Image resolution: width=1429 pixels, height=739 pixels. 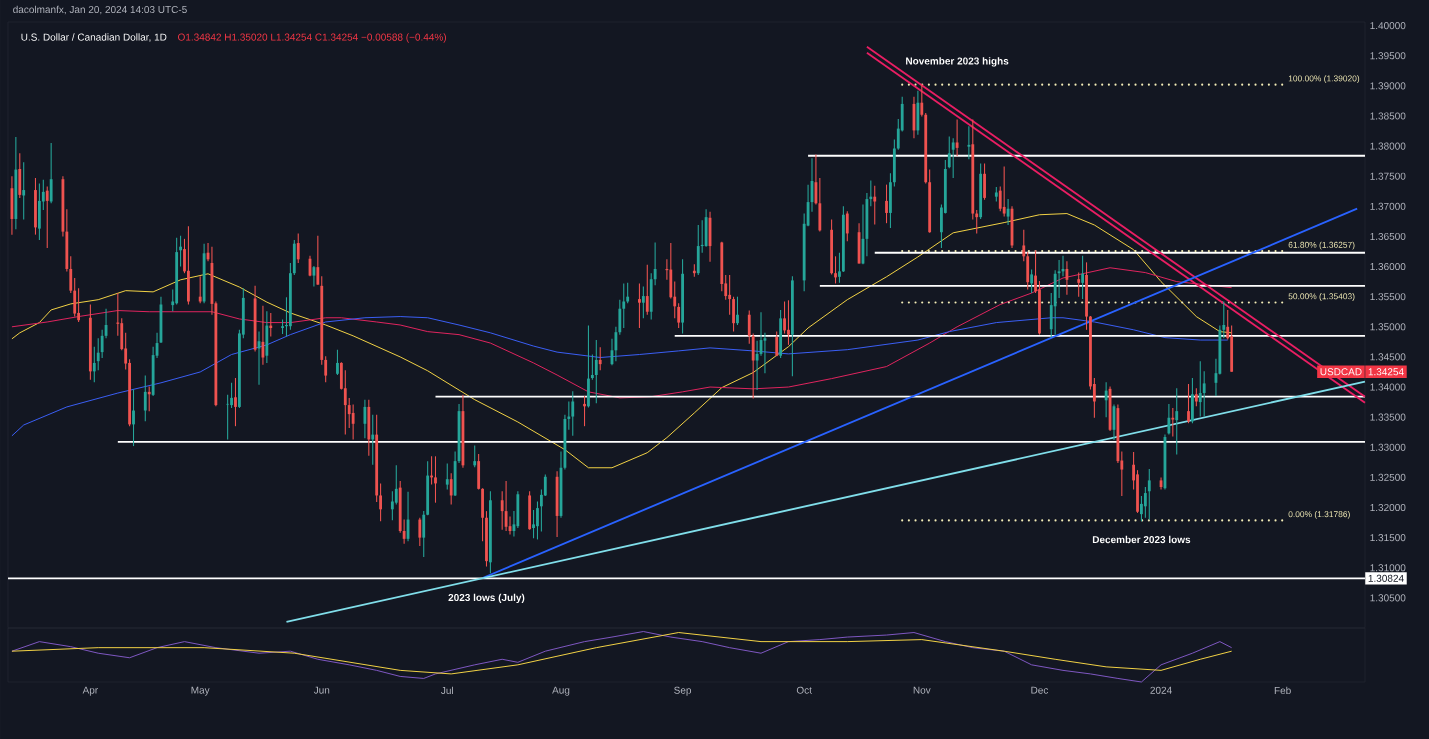 I want to click on x-tick-label: May, so click(x=200, y=691).